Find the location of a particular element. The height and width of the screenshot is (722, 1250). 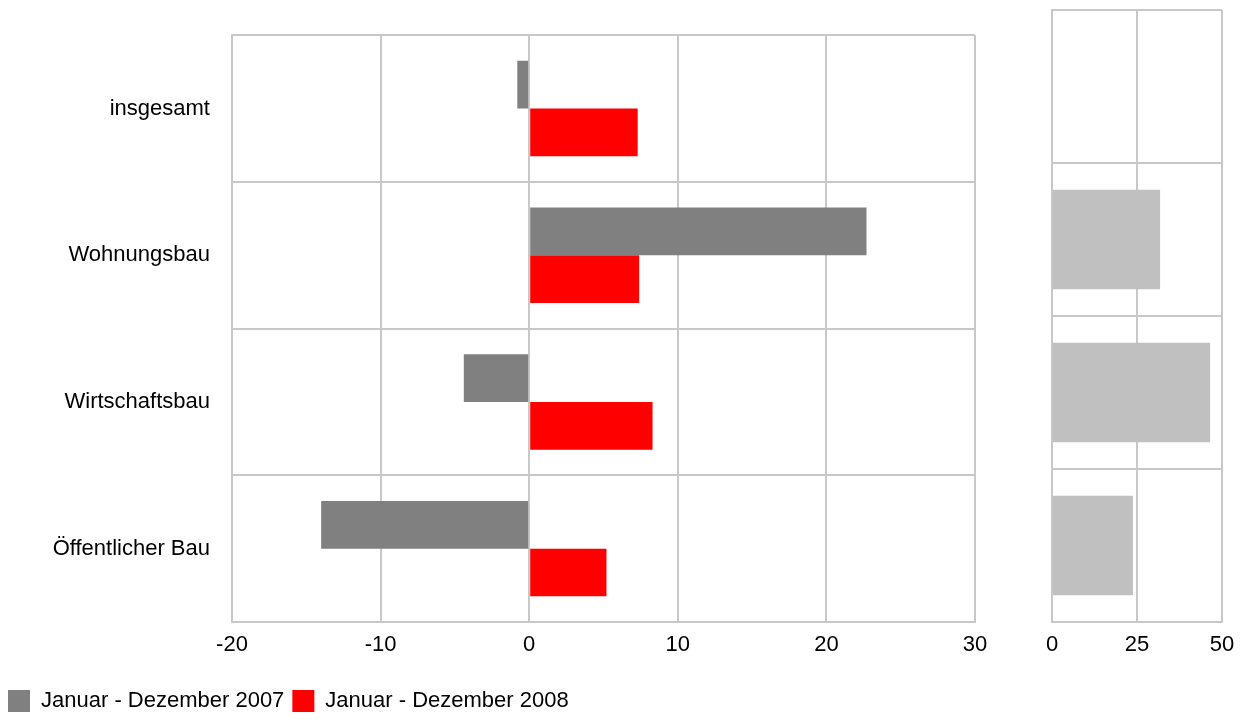

x-tick-label: 10 is located at coordinates (678, 644).